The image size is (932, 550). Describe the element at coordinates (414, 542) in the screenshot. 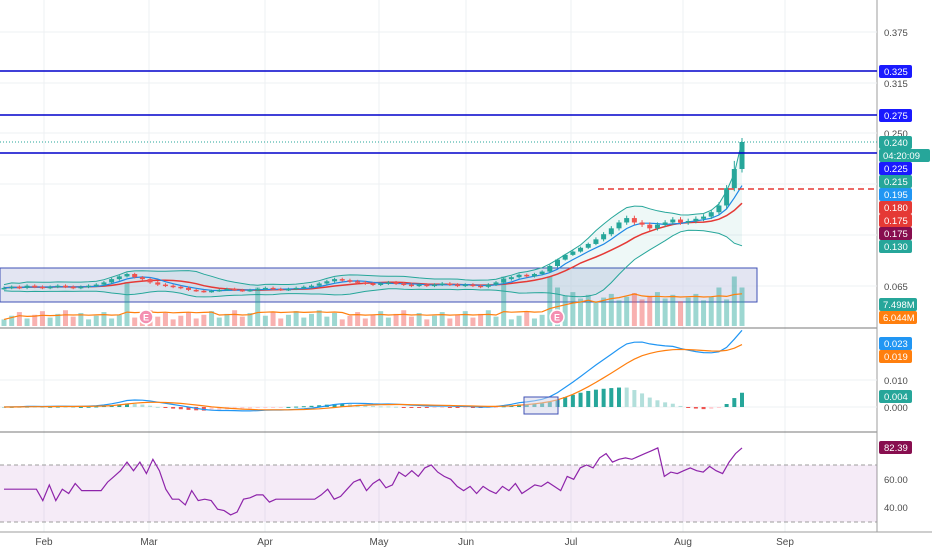

I see `time-axis: Feb Mar Apr May Jun Jul Aug Sep` at that location.